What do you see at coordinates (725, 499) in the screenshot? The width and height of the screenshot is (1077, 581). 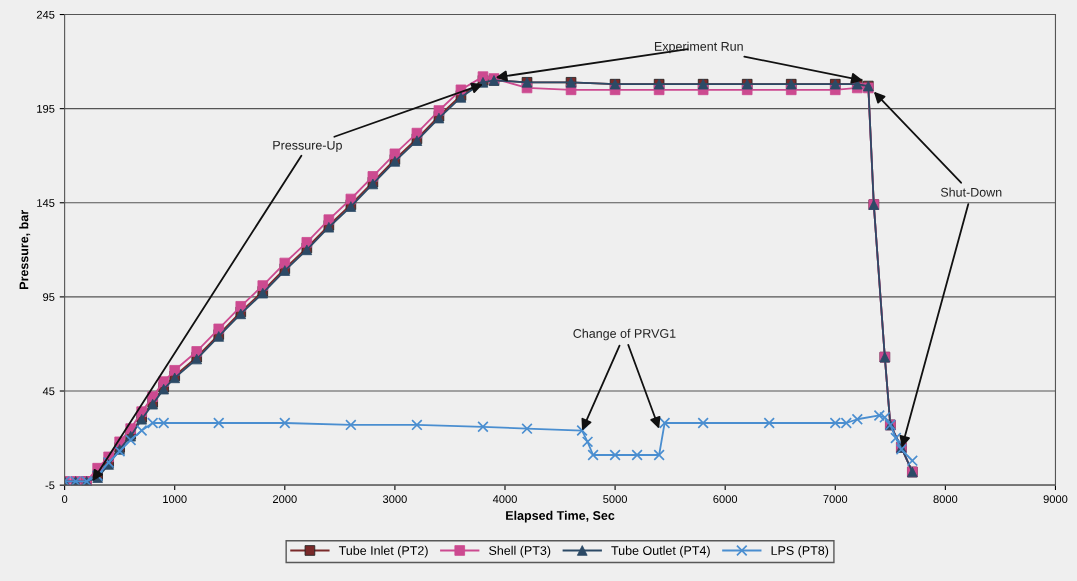 I see `x-tick-label: 6000` at bounding box center [725, 499].